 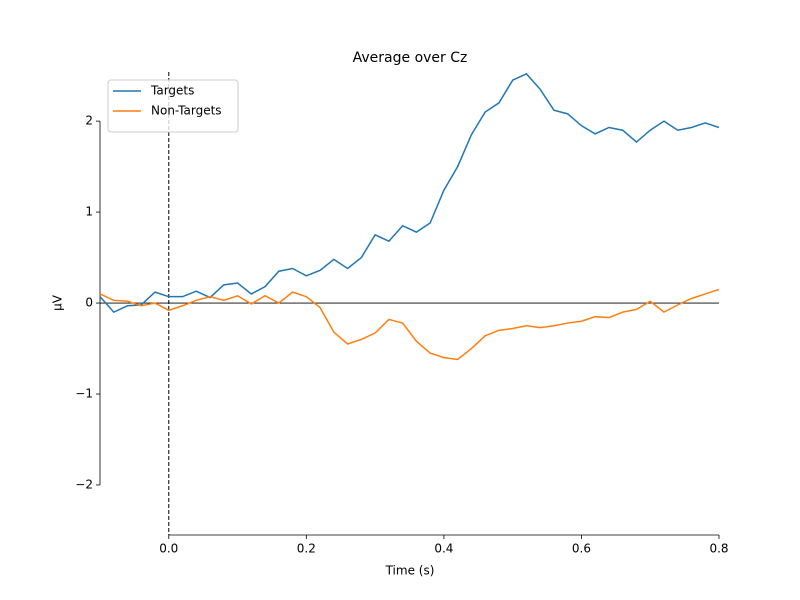 I want to click on legend-label: Non-Targets, so click(x=186, y=111).